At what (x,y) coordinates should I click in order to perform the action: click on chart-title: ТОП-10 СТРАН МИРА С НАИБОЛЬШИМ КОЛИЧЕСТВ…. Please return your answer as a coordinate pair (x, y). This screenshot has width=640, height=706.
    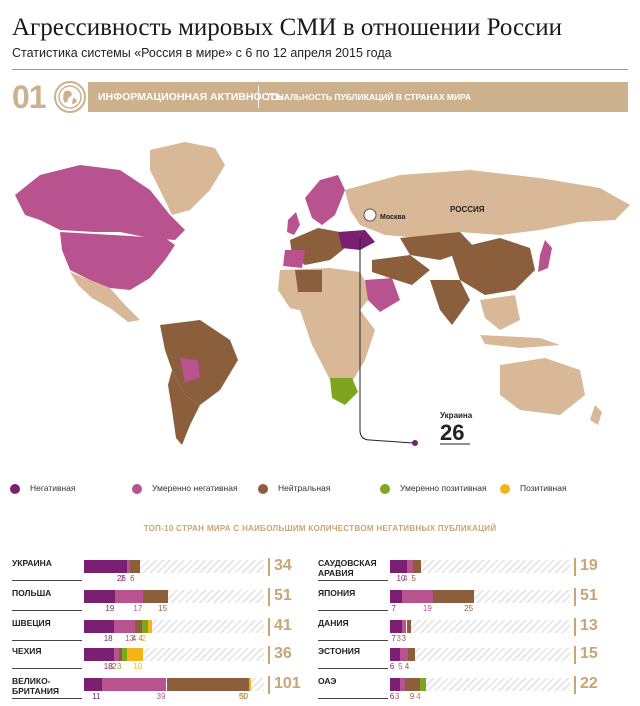
    Looking at the image, I should click on (320, 528).